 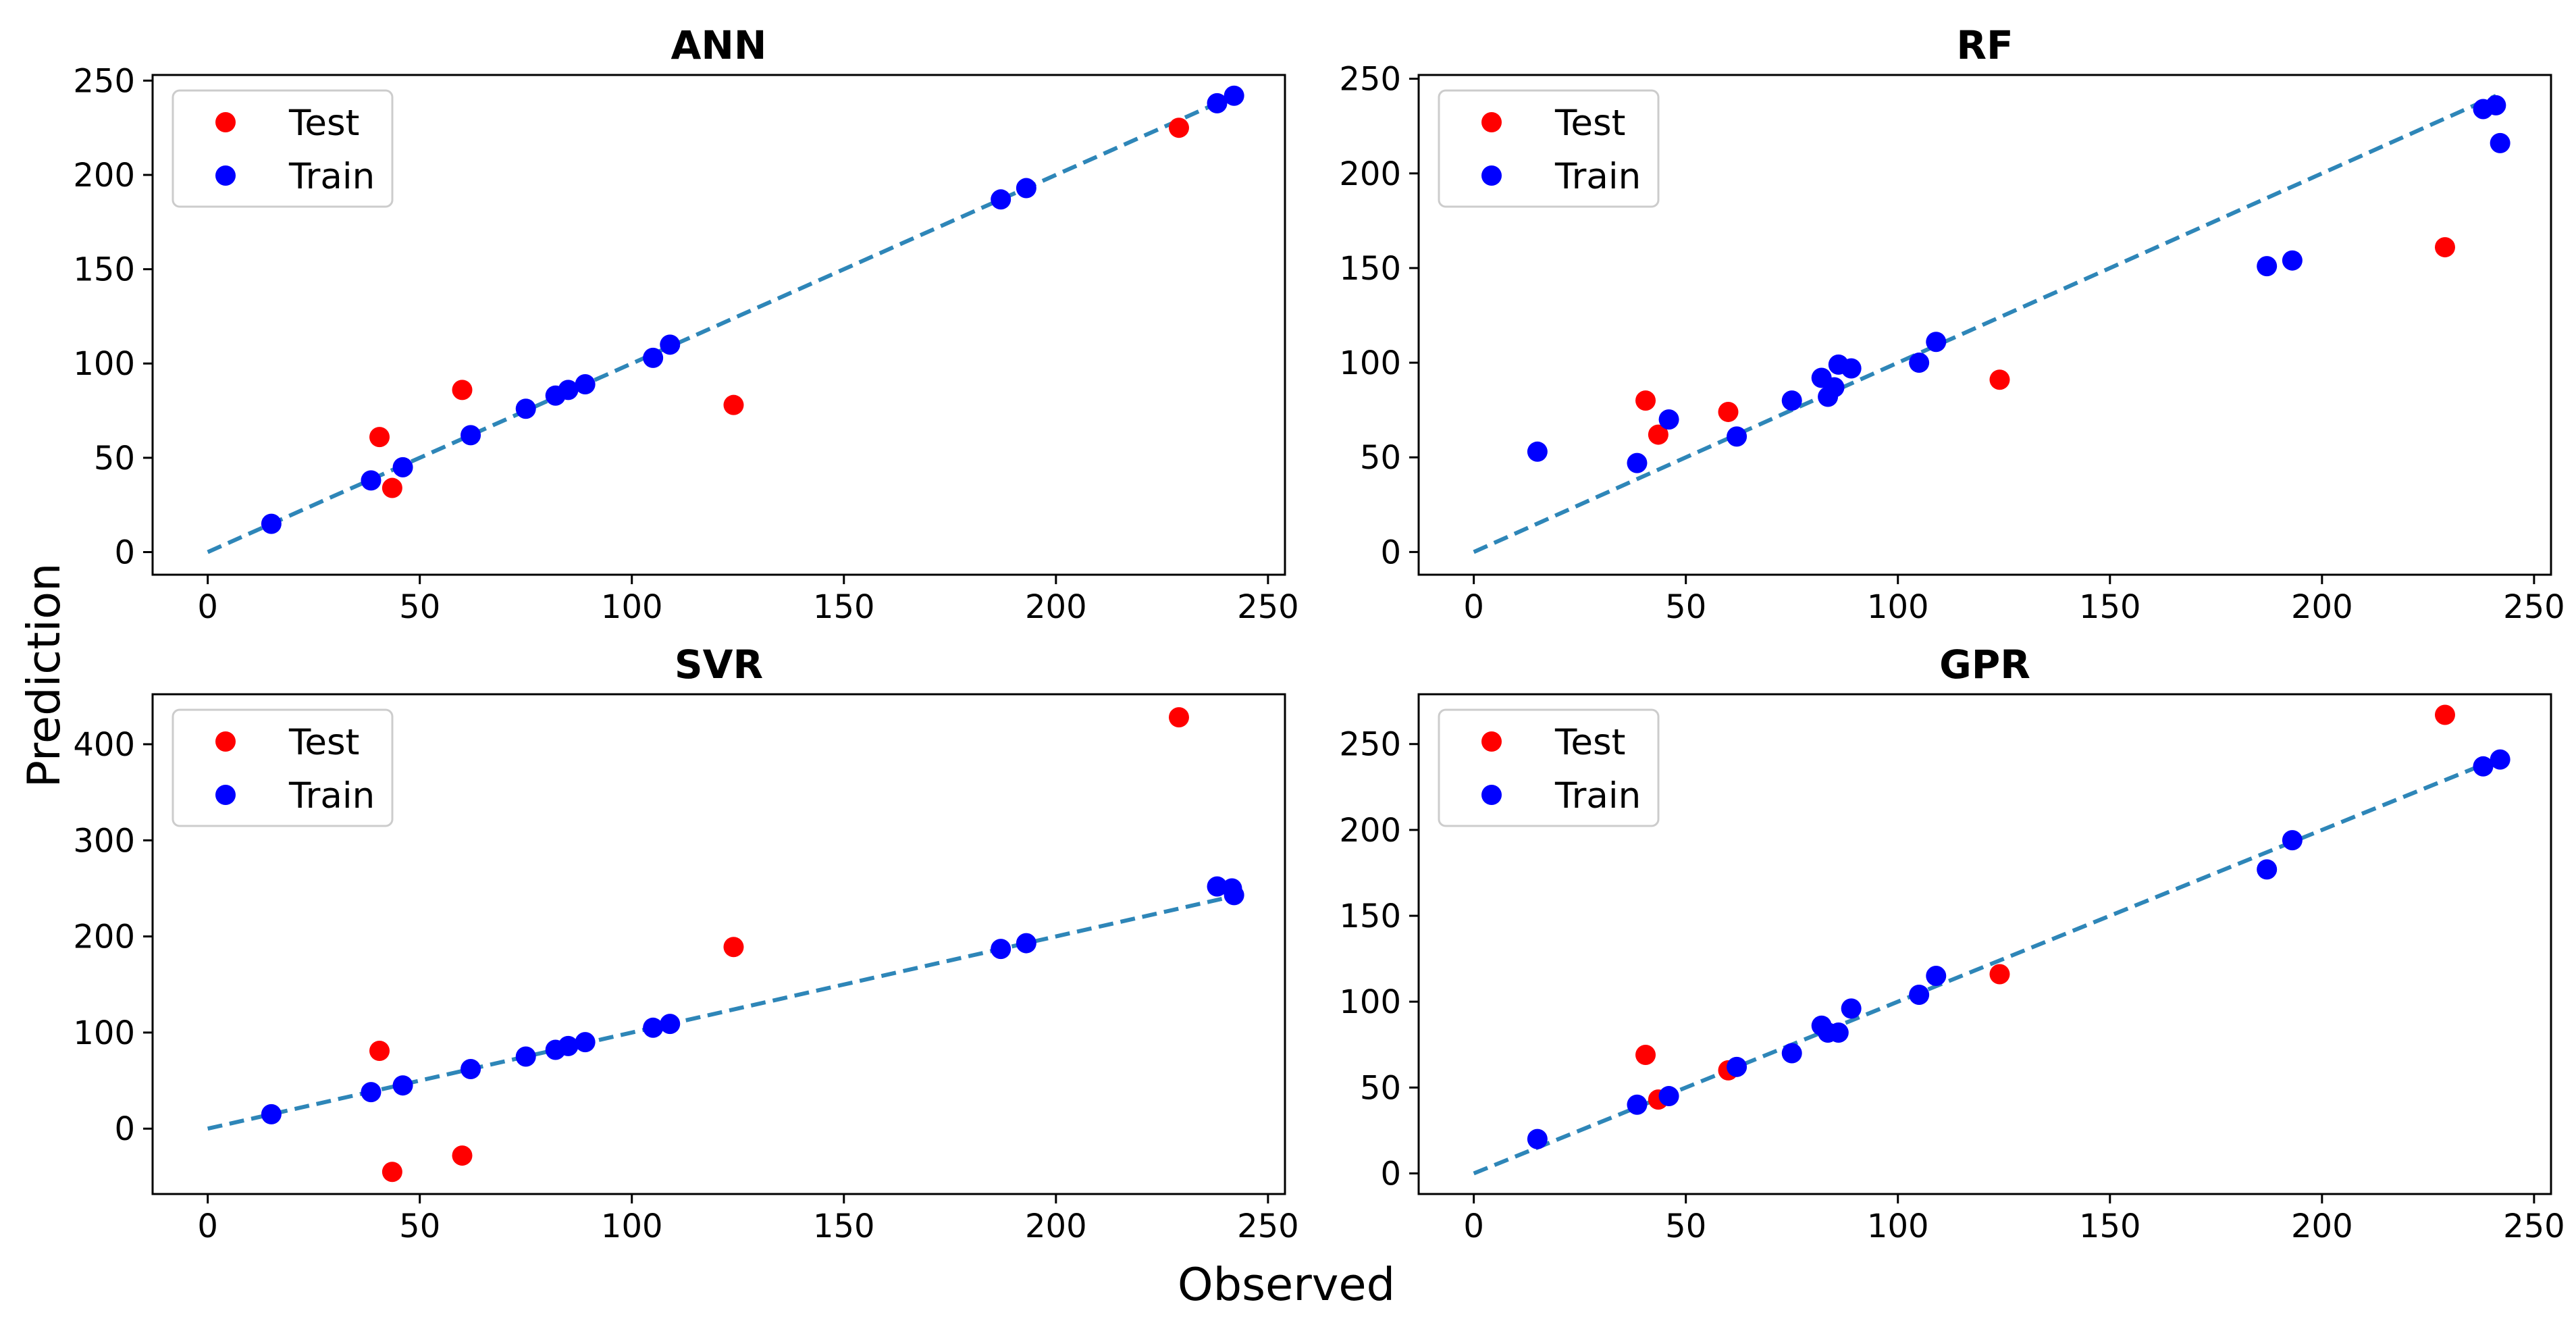 What do you see at coordinates (420, 1226) in the screenshot?
I see `svr-x-tick-label: 50` at bounding box center [420, 1226].